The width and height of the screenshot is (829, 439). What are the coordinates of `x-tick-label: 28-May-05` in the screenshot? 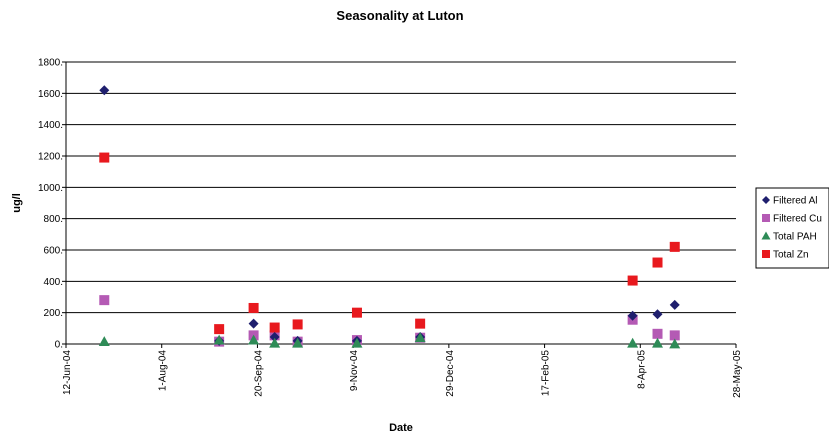 It's located at (737, 374).